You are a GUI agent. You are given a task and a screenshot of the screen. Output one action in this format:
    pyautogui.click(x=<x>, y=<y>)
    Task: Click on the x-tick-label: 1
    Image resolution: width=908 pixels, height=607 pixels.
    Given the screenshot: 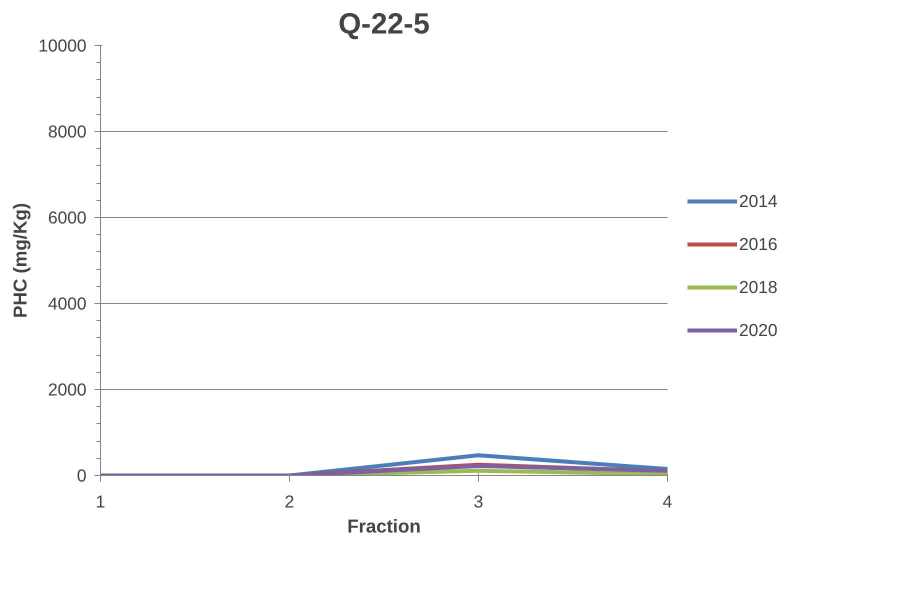 What is the action you would take?
    pyautogui.click(x=101, y=502)
    